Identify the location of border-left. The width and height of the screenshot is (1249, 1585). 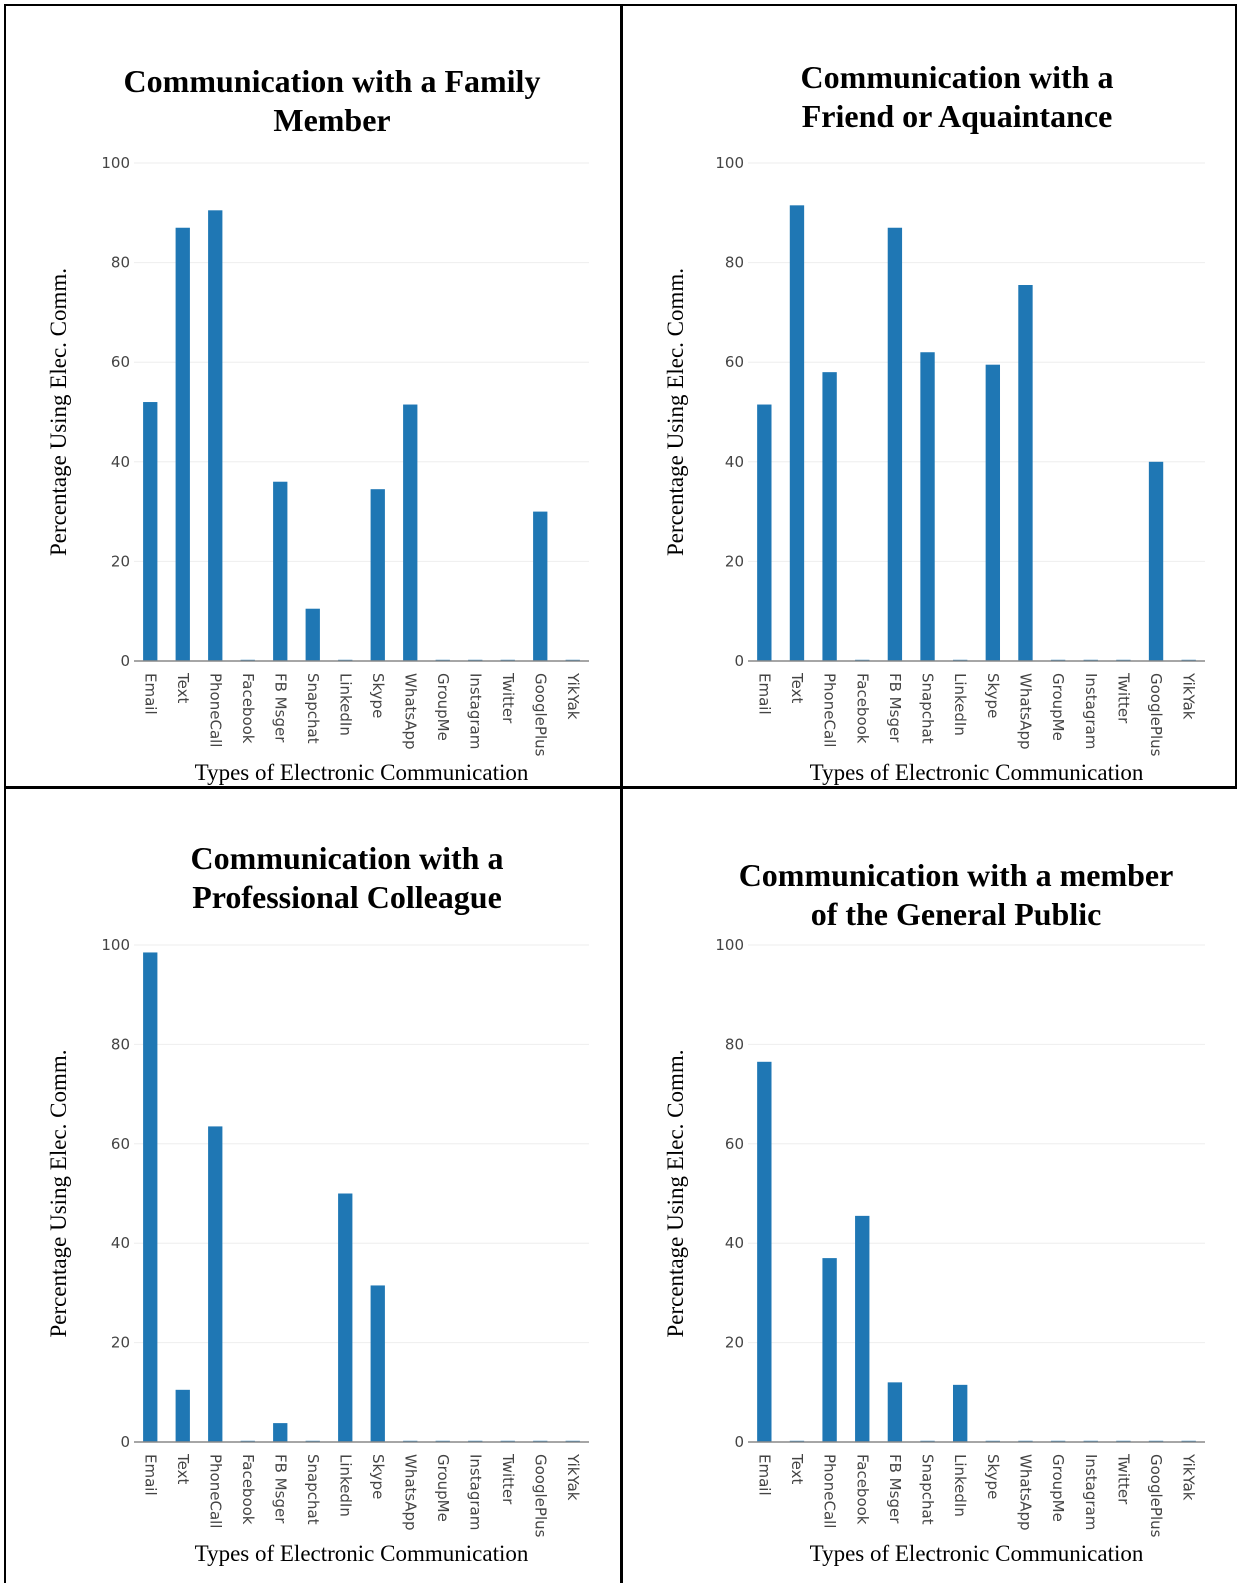
(5, 793).